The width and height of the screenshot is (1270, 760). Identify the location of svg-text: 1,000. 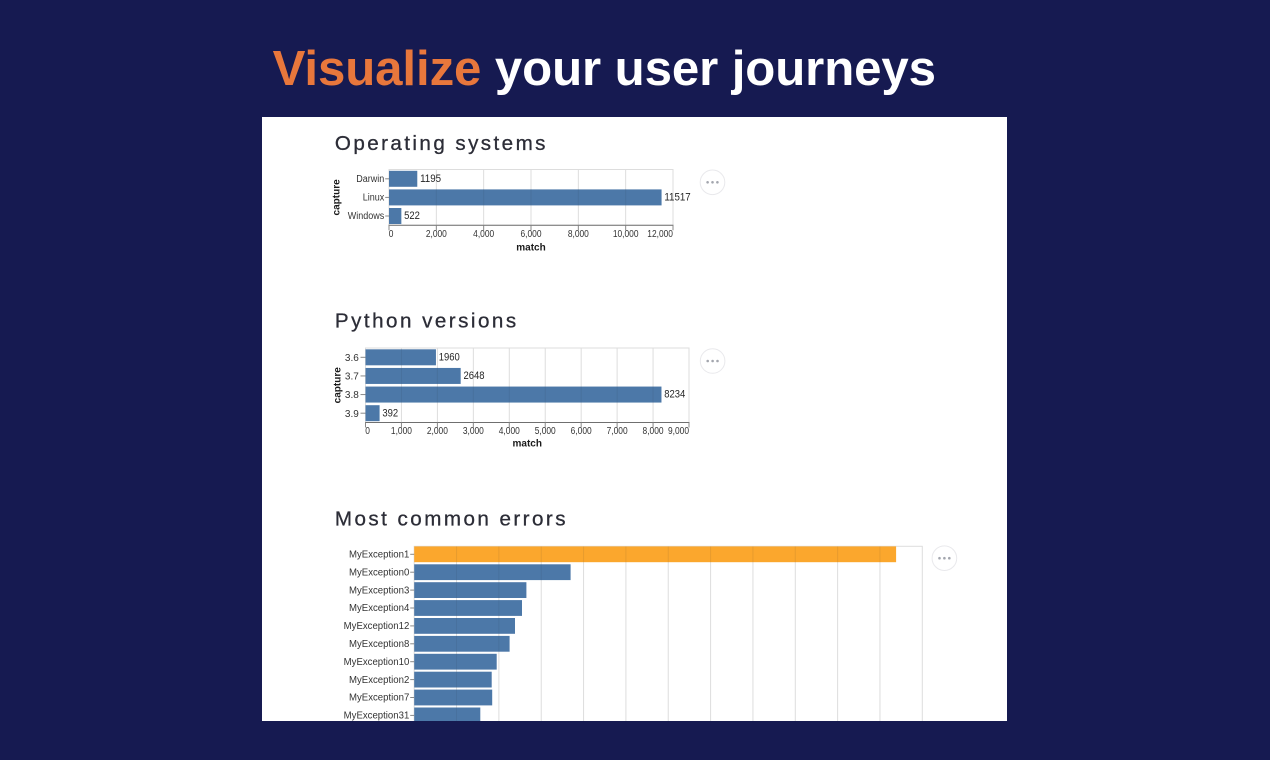
(401, 431).